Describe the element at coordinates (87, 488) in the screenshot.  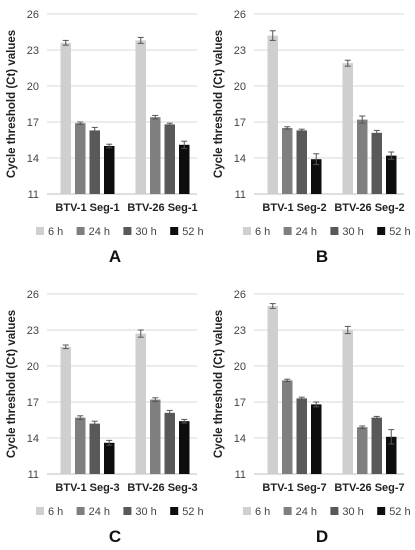
I see `x-tick-label: BTV-1 Seg-3` at that location.